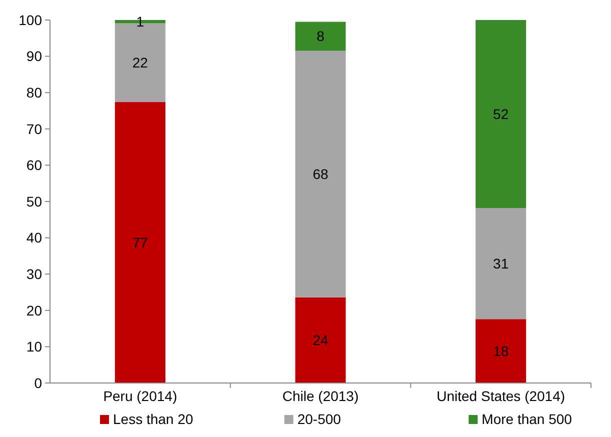 The image size is (611, 437). I want to click on legend-label: Less than 20, so click(153, 419).